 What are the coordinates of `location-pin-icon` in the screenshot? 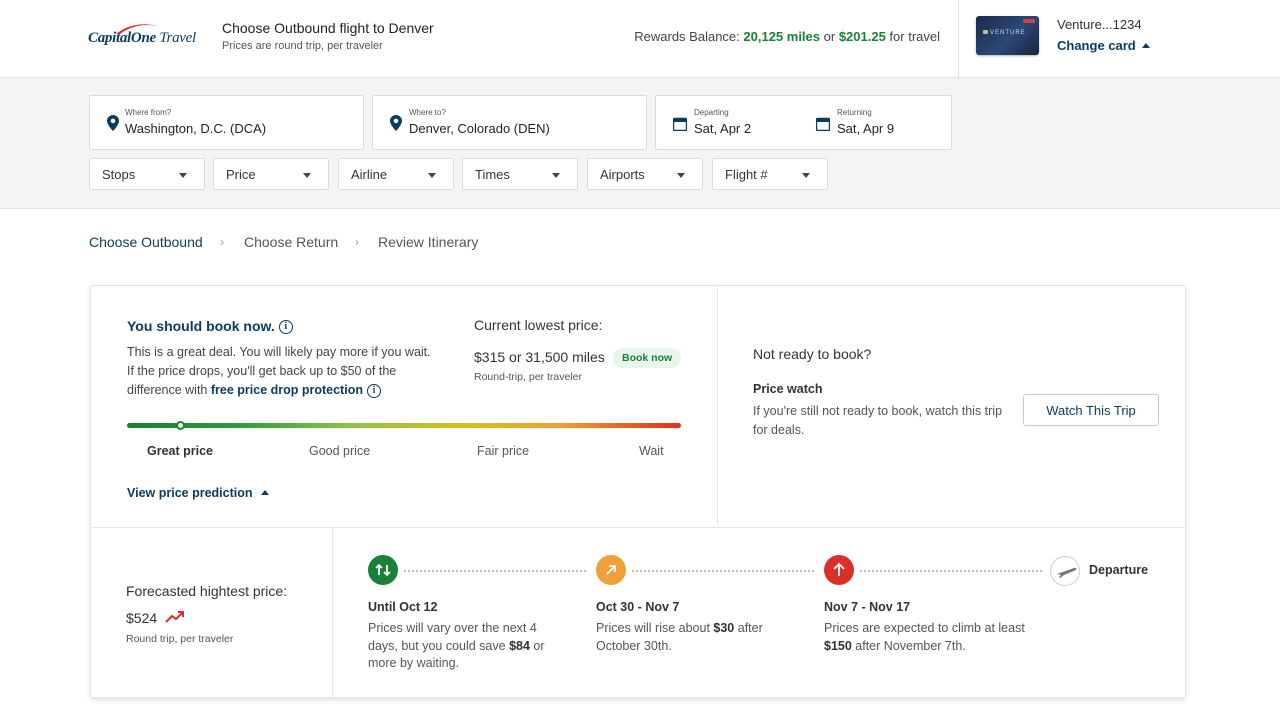 It's located at (113, 123).